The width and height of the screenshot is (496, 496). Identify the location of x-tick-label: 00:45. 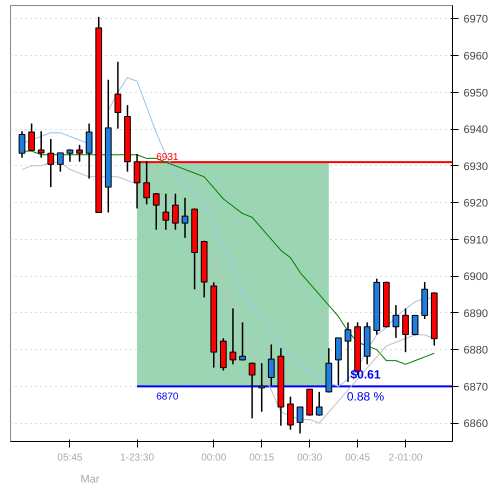
(358, 458).